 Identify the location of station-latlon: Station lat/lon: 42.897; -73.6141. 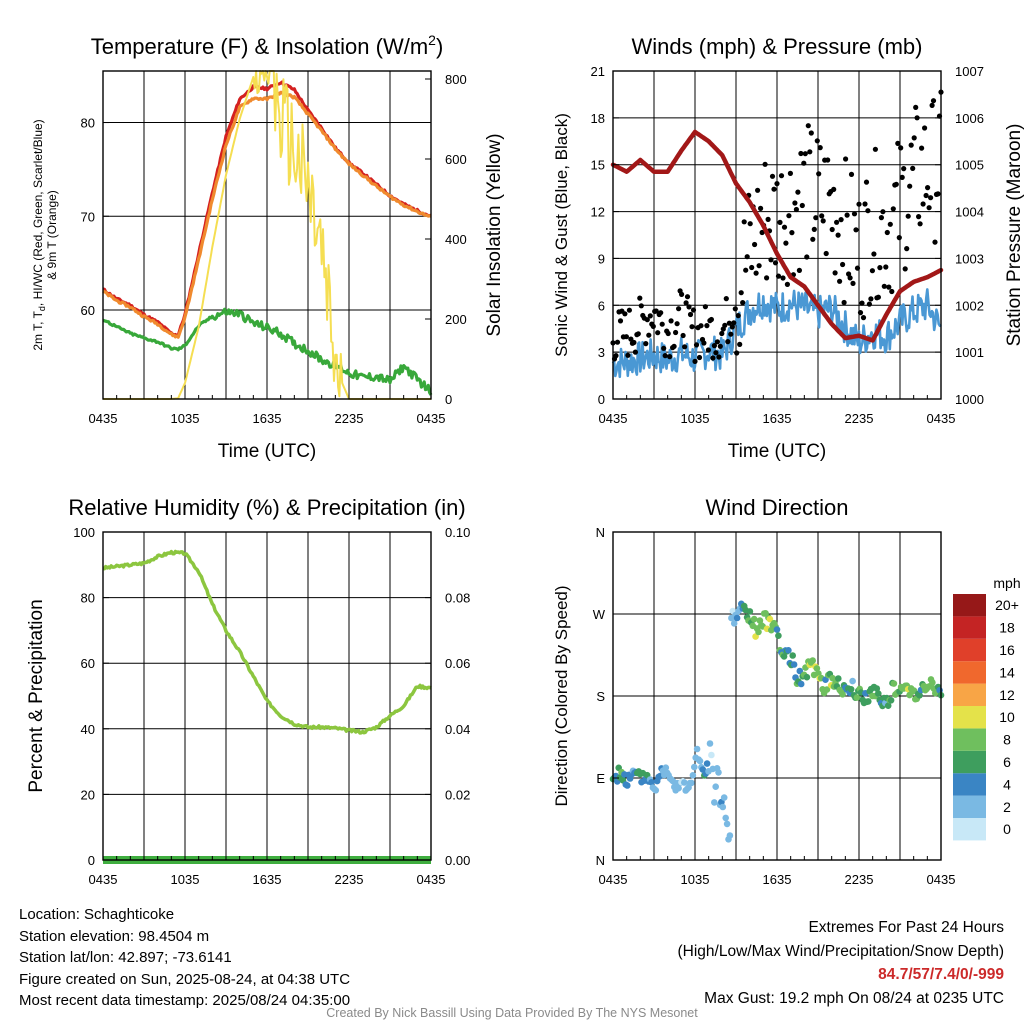
(125, 957).